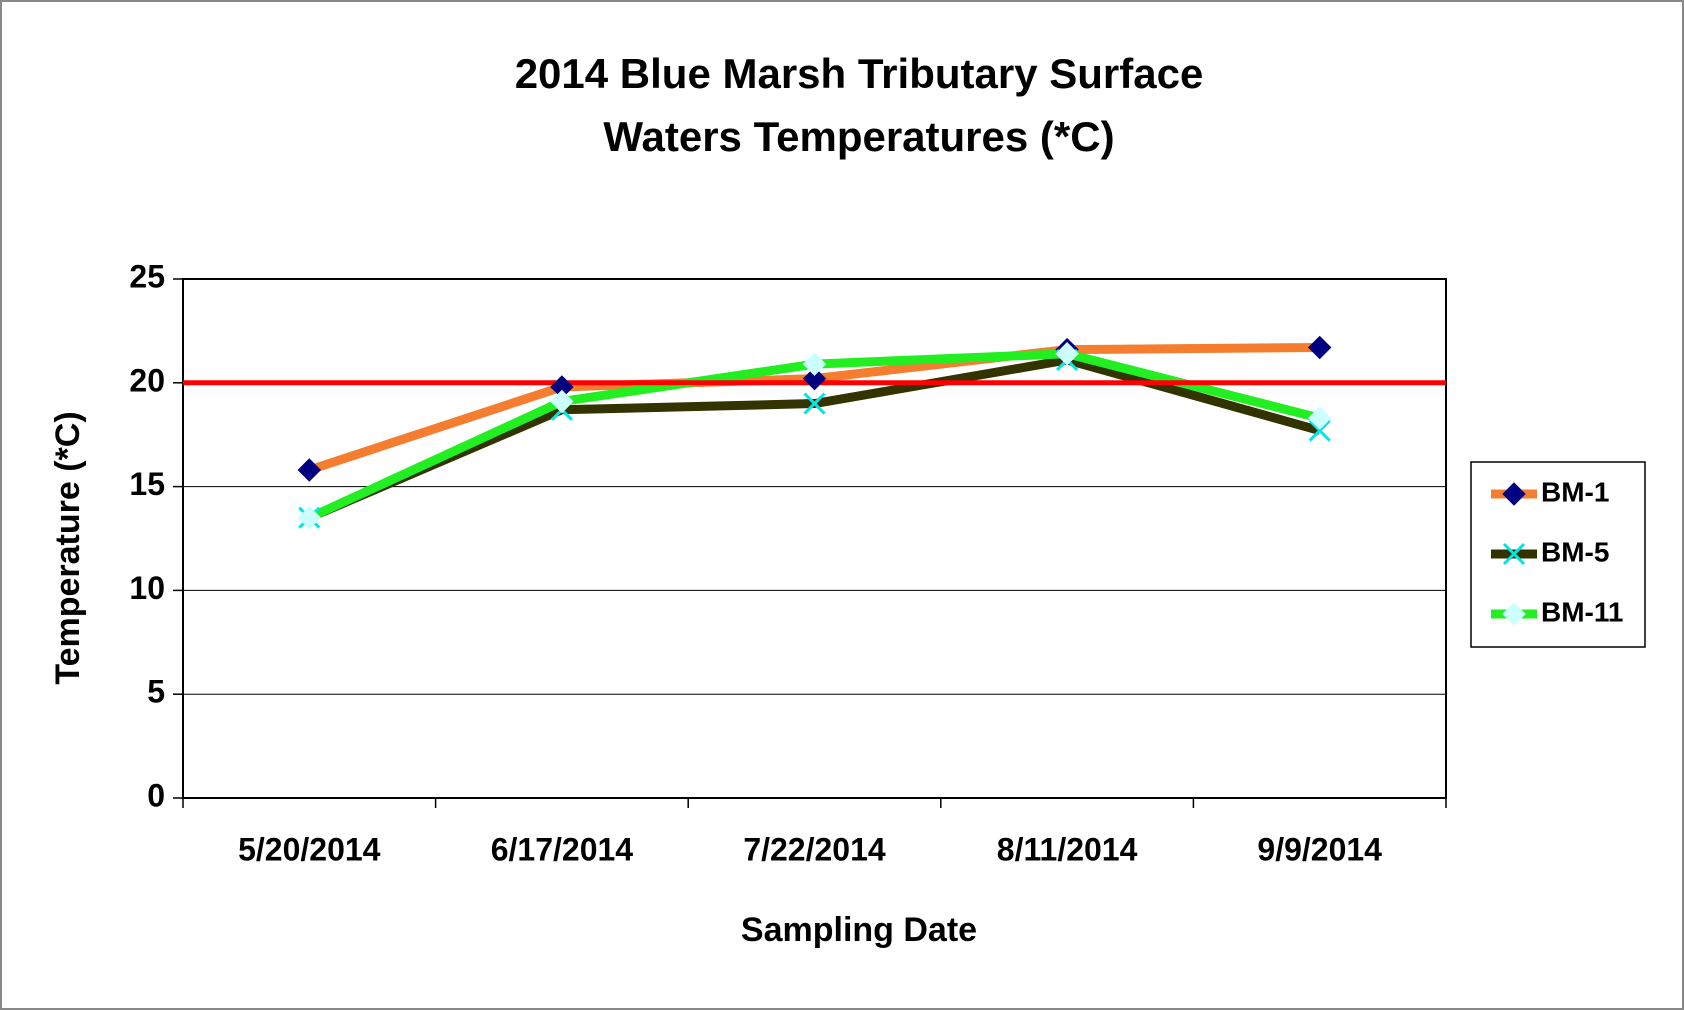  What do you see at coordinates (156, 692) in the screenshot?
I see `y-tick-label: 5` at bounding box center [156, 692].